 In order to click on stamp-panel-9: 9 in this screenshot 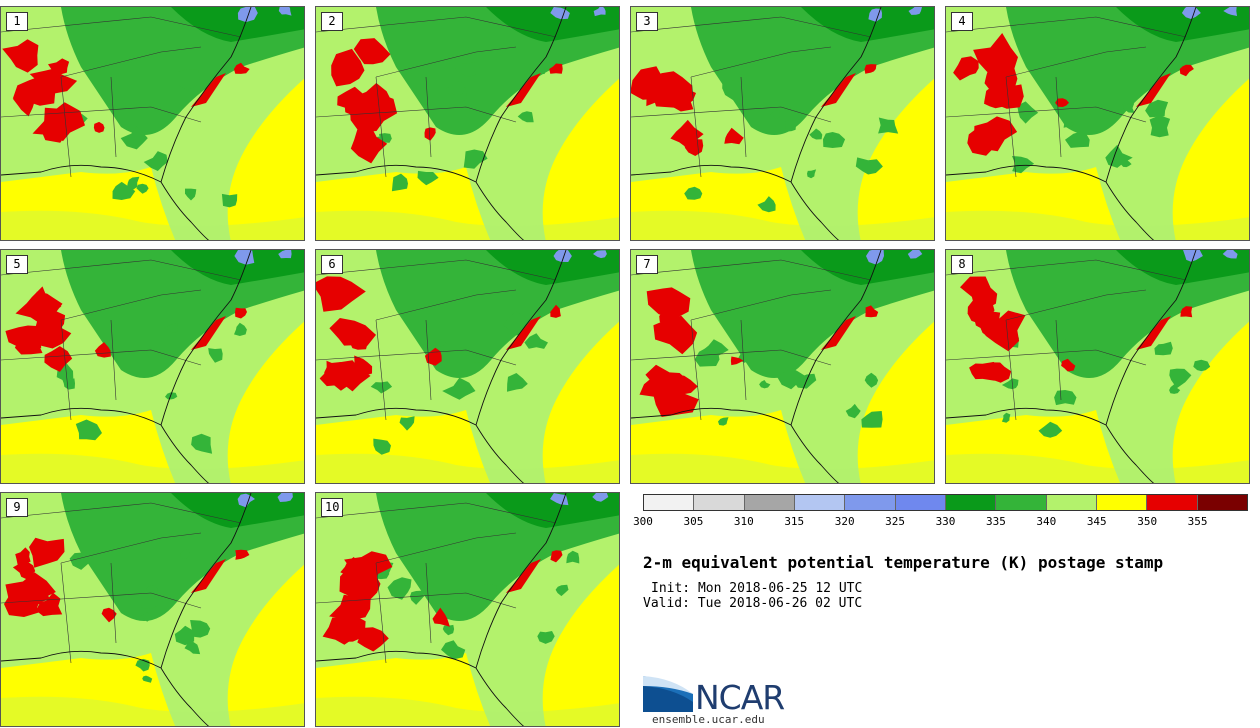, I will do `click(152, 609)`.